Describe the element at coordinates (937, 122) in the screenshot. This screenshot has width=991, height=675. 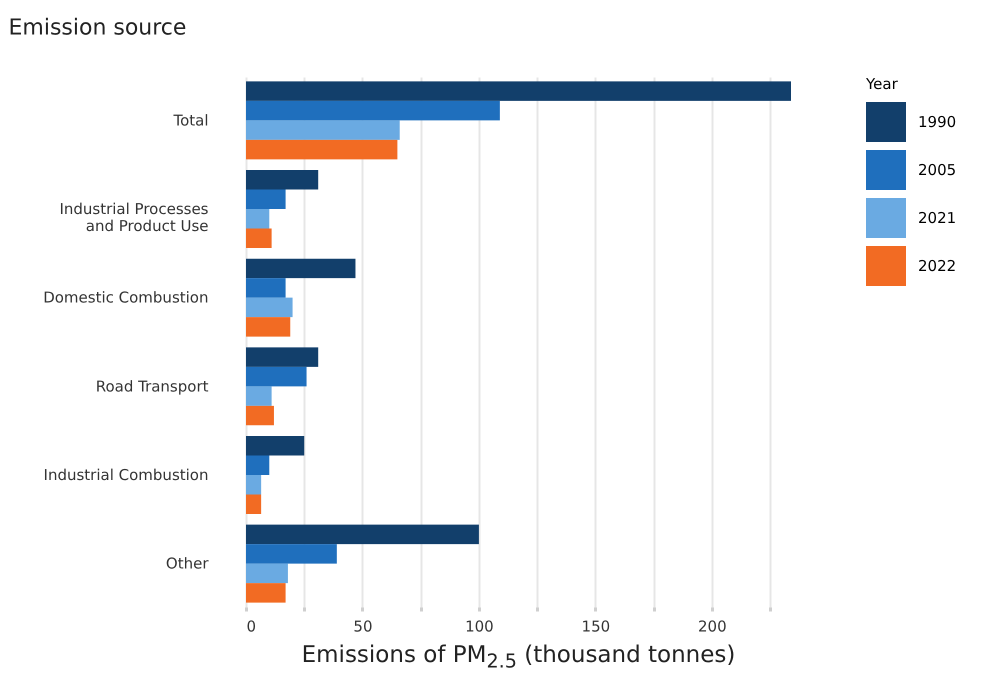
I see `text: 1990` at that location.